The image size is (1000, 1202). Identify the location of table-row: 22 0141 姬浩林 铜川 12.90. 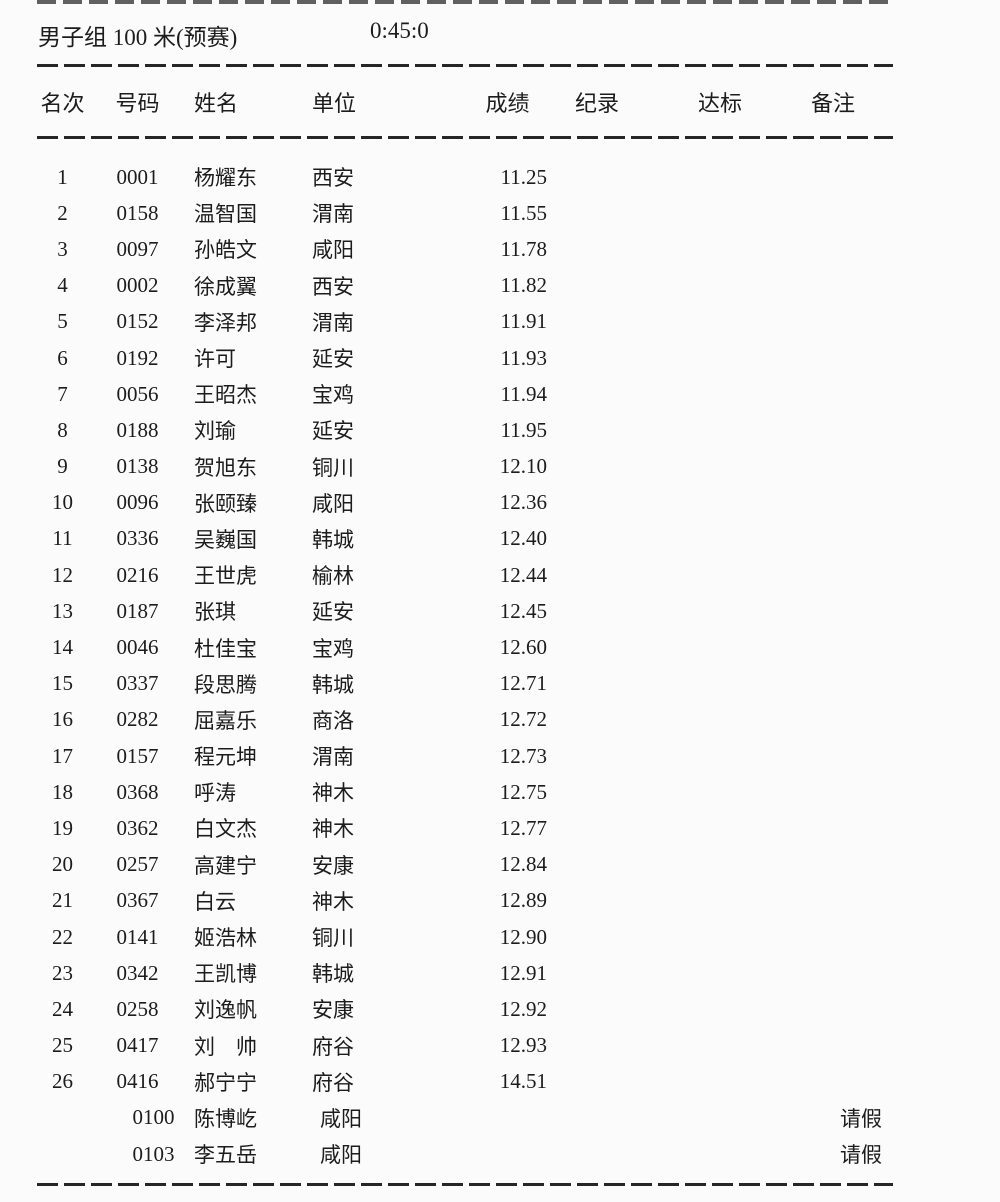
(500, 937).